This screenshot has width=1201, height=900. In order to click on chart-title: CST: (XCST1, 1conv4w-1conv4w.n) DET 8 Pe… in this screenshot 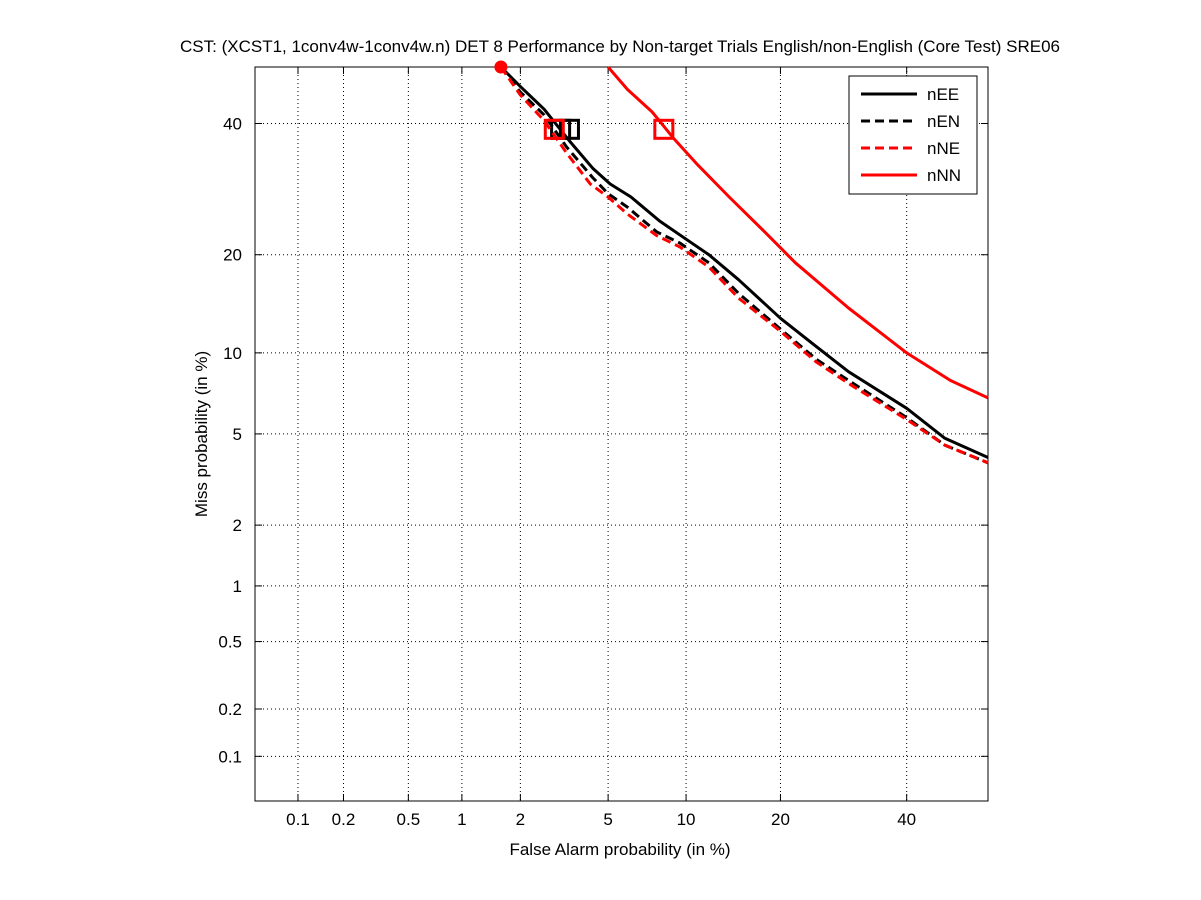, I will do `click(620, 46)`.